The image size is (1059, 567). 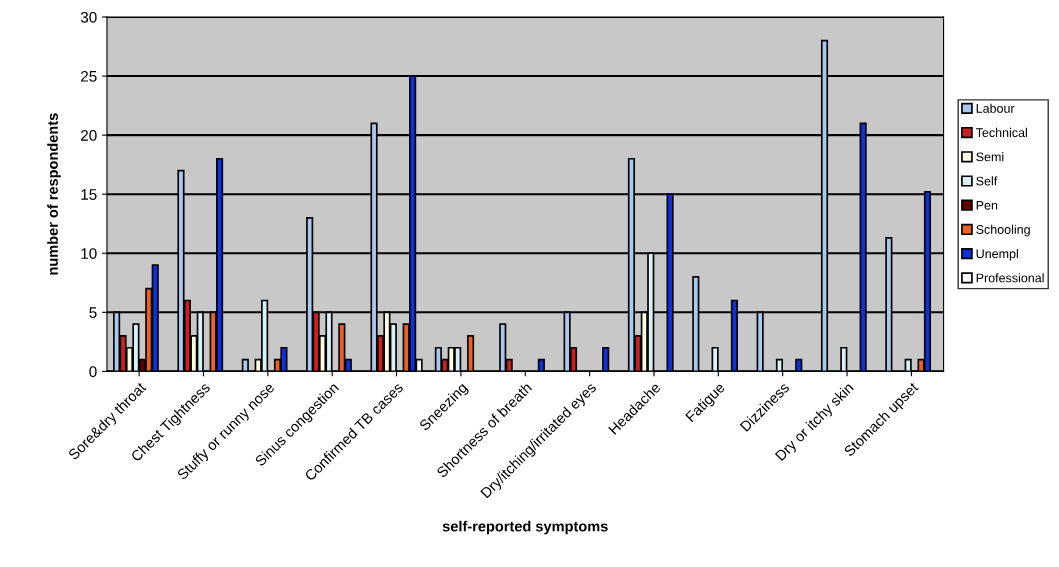 What do you see at coordinates (89, 194) in the screenshot?
I see `y-tick-label: 15` at bounding box center [89, 194].